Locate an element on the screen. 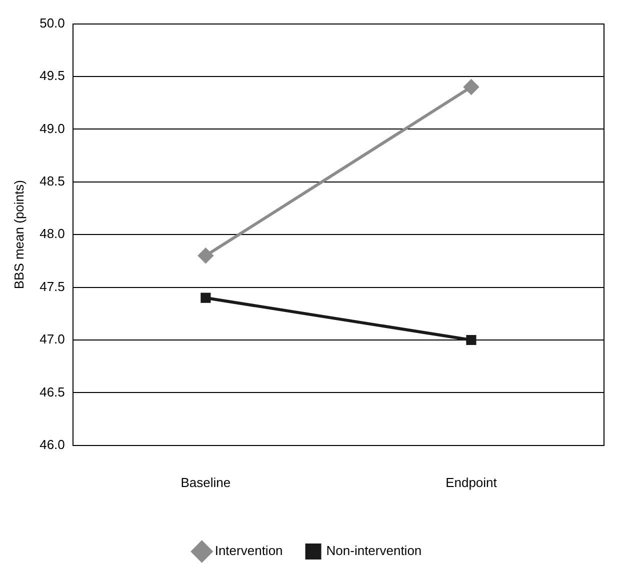 The image size is (621, 576). y-tick-label: 47.0 is located at coordinates (52, 339).